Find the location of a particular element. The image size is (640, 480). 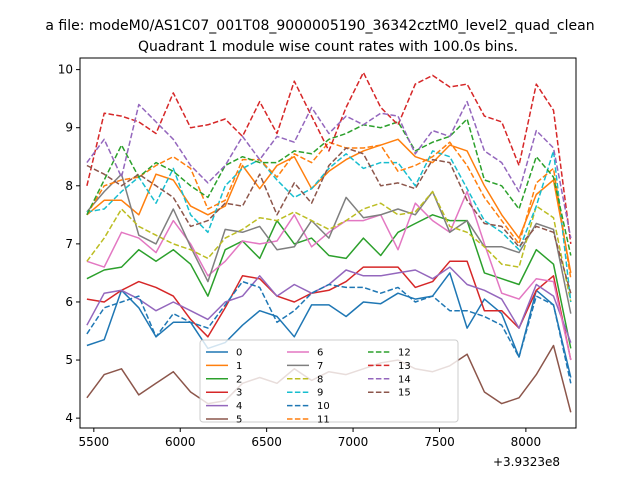

legend-label-14: 14 is located at coordinates (404, 379).